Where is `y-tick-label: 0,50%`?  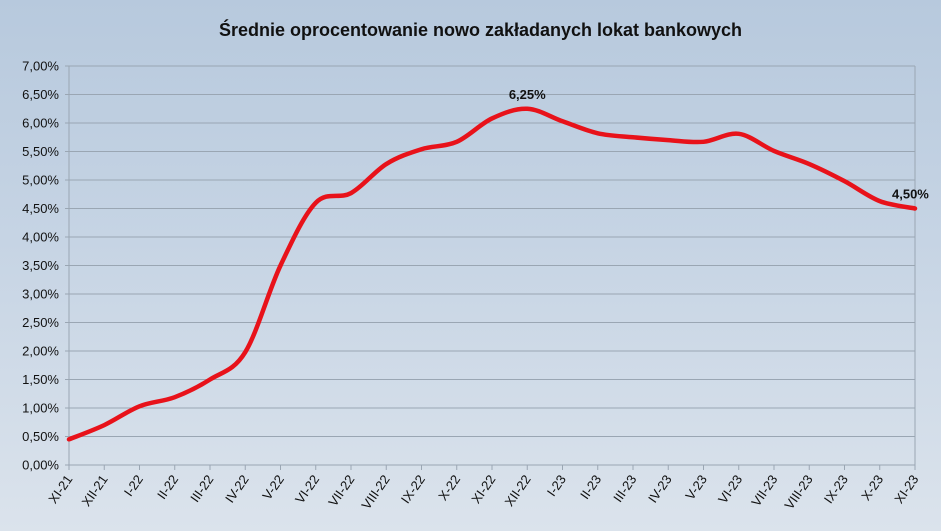
y-tick-label: 0,50% is located at coordinates (40, 436).